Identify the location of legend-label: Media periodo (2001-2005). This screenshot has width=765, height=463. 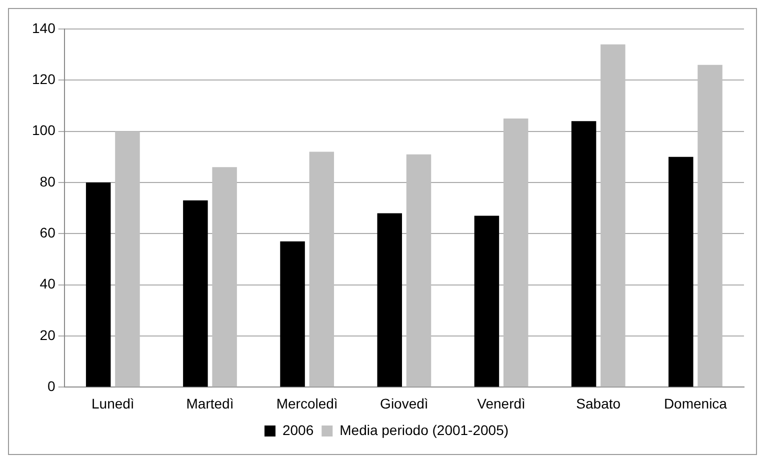
(424, 430).